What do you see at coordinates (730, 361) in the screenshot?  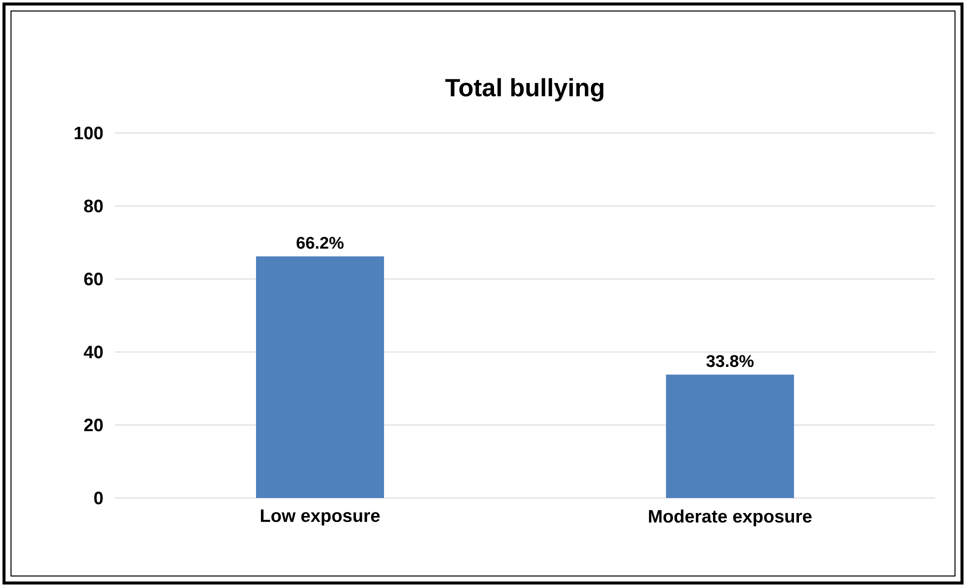 I see `data-label: 33.8%` at bounding box center [730, 361].